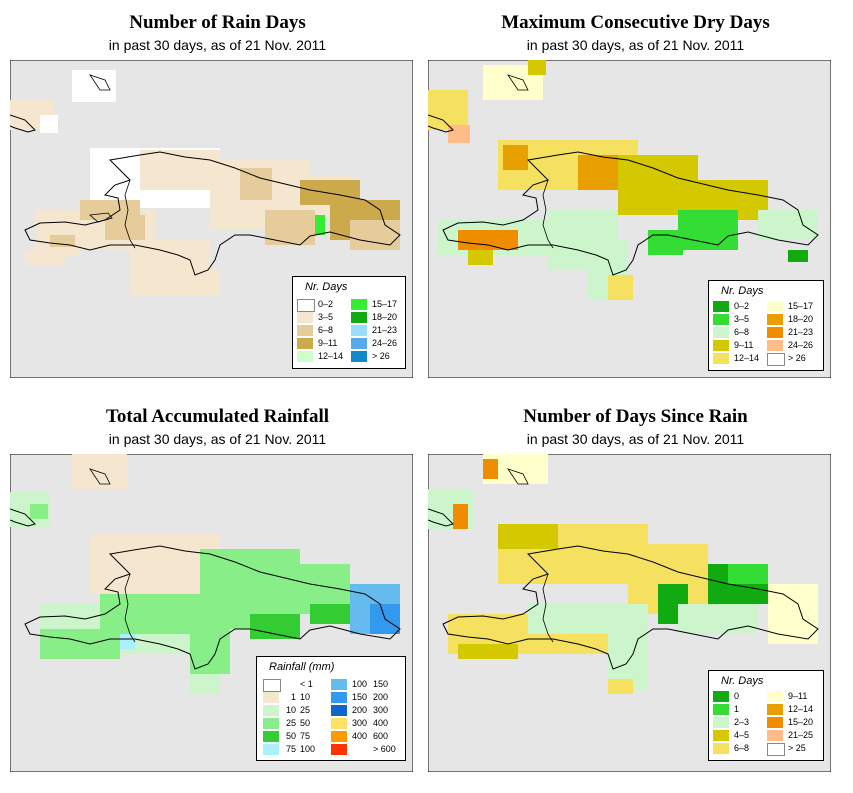  Describe the element at coordinates (305, 736) in the screenshot. I see `legend-high: 75` at that location.